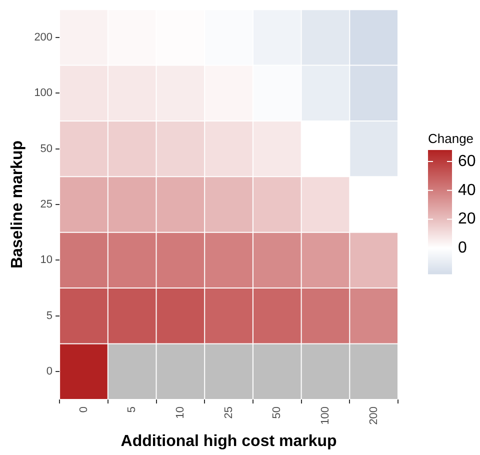 This screenshot has width=480, height=455. Describe the element at coordinates (326, 415) in the screenshot. I see `x-tick-label: 100` at that location.